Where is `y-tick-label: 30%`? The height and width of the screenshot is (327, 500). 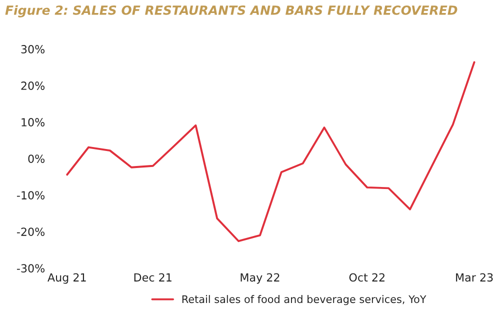
y-tick-label: 30% is located at coordinates (33, 49).